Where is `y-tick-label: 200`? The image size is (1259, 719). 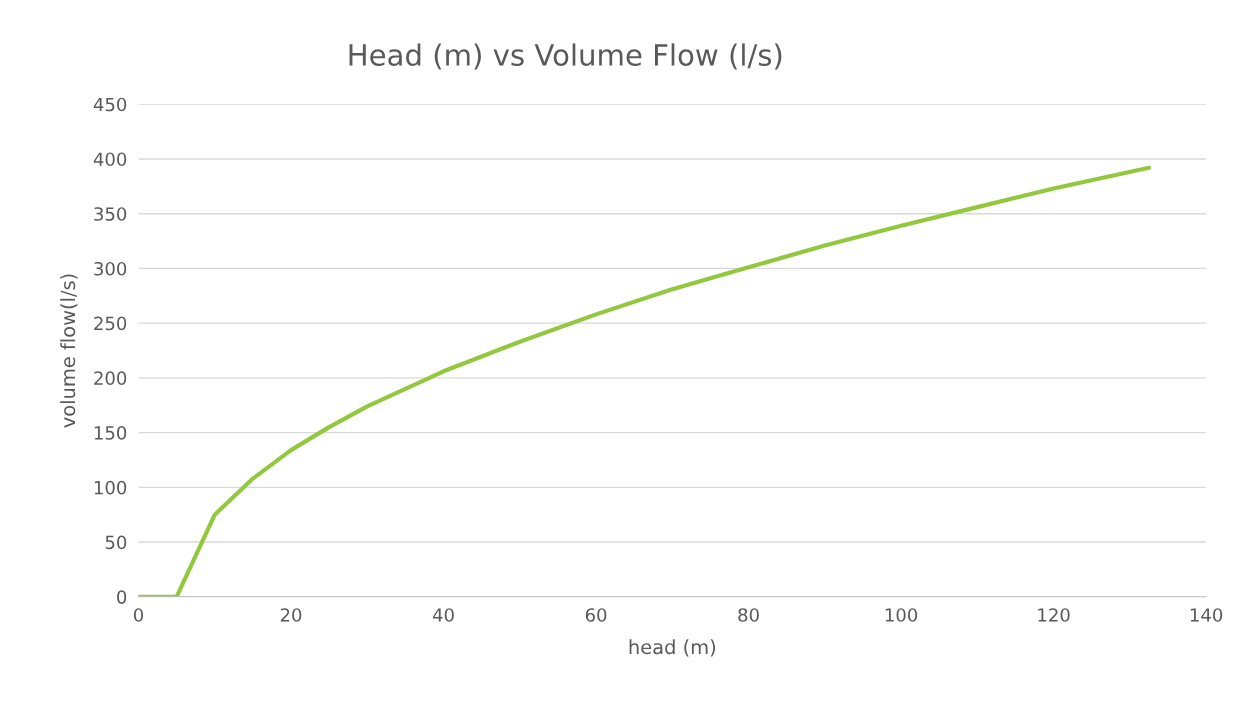 y-tick-label: 200 is located at coordinates (110, 378).